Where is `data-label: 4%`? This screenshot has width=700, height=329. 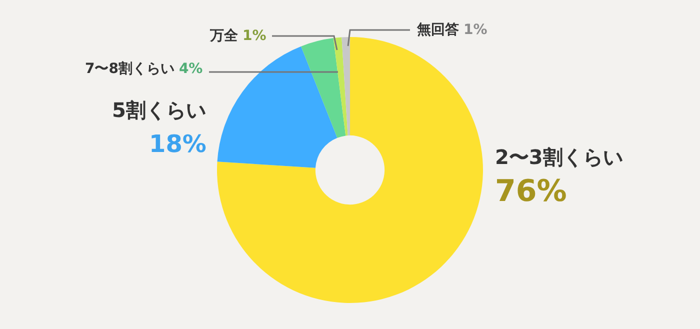
data-label: 4% is located at coordinates (190, 69).